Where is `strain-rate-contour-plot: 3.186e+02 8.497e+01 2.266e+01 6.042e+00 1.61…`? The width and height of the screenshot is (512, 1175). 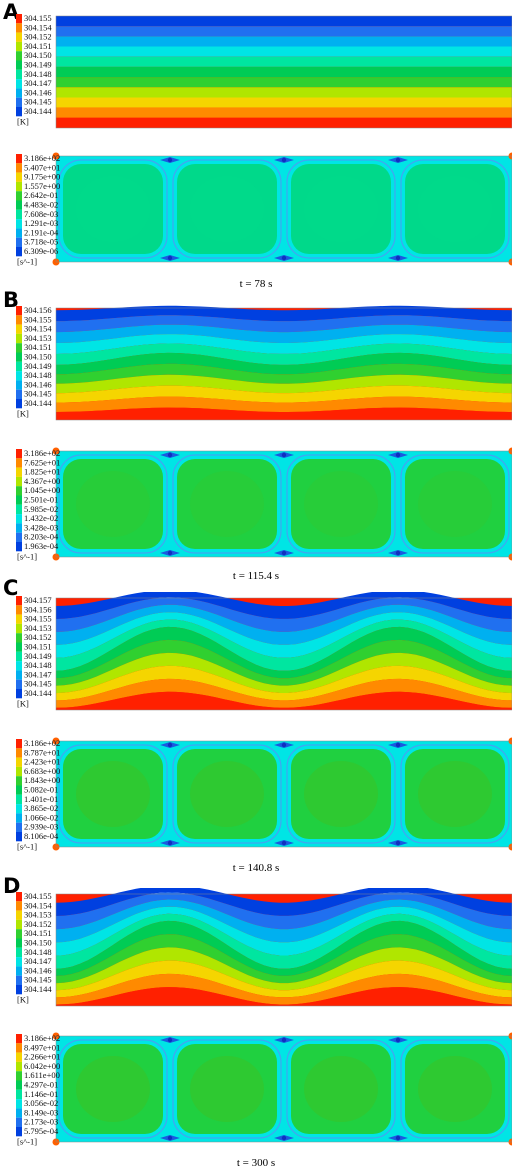
strain-rate-contour-plot: 3.186e+02 8.497e+01 2.266e+01 6.042e+00 1.61… is located at coordinates (264, 1089).